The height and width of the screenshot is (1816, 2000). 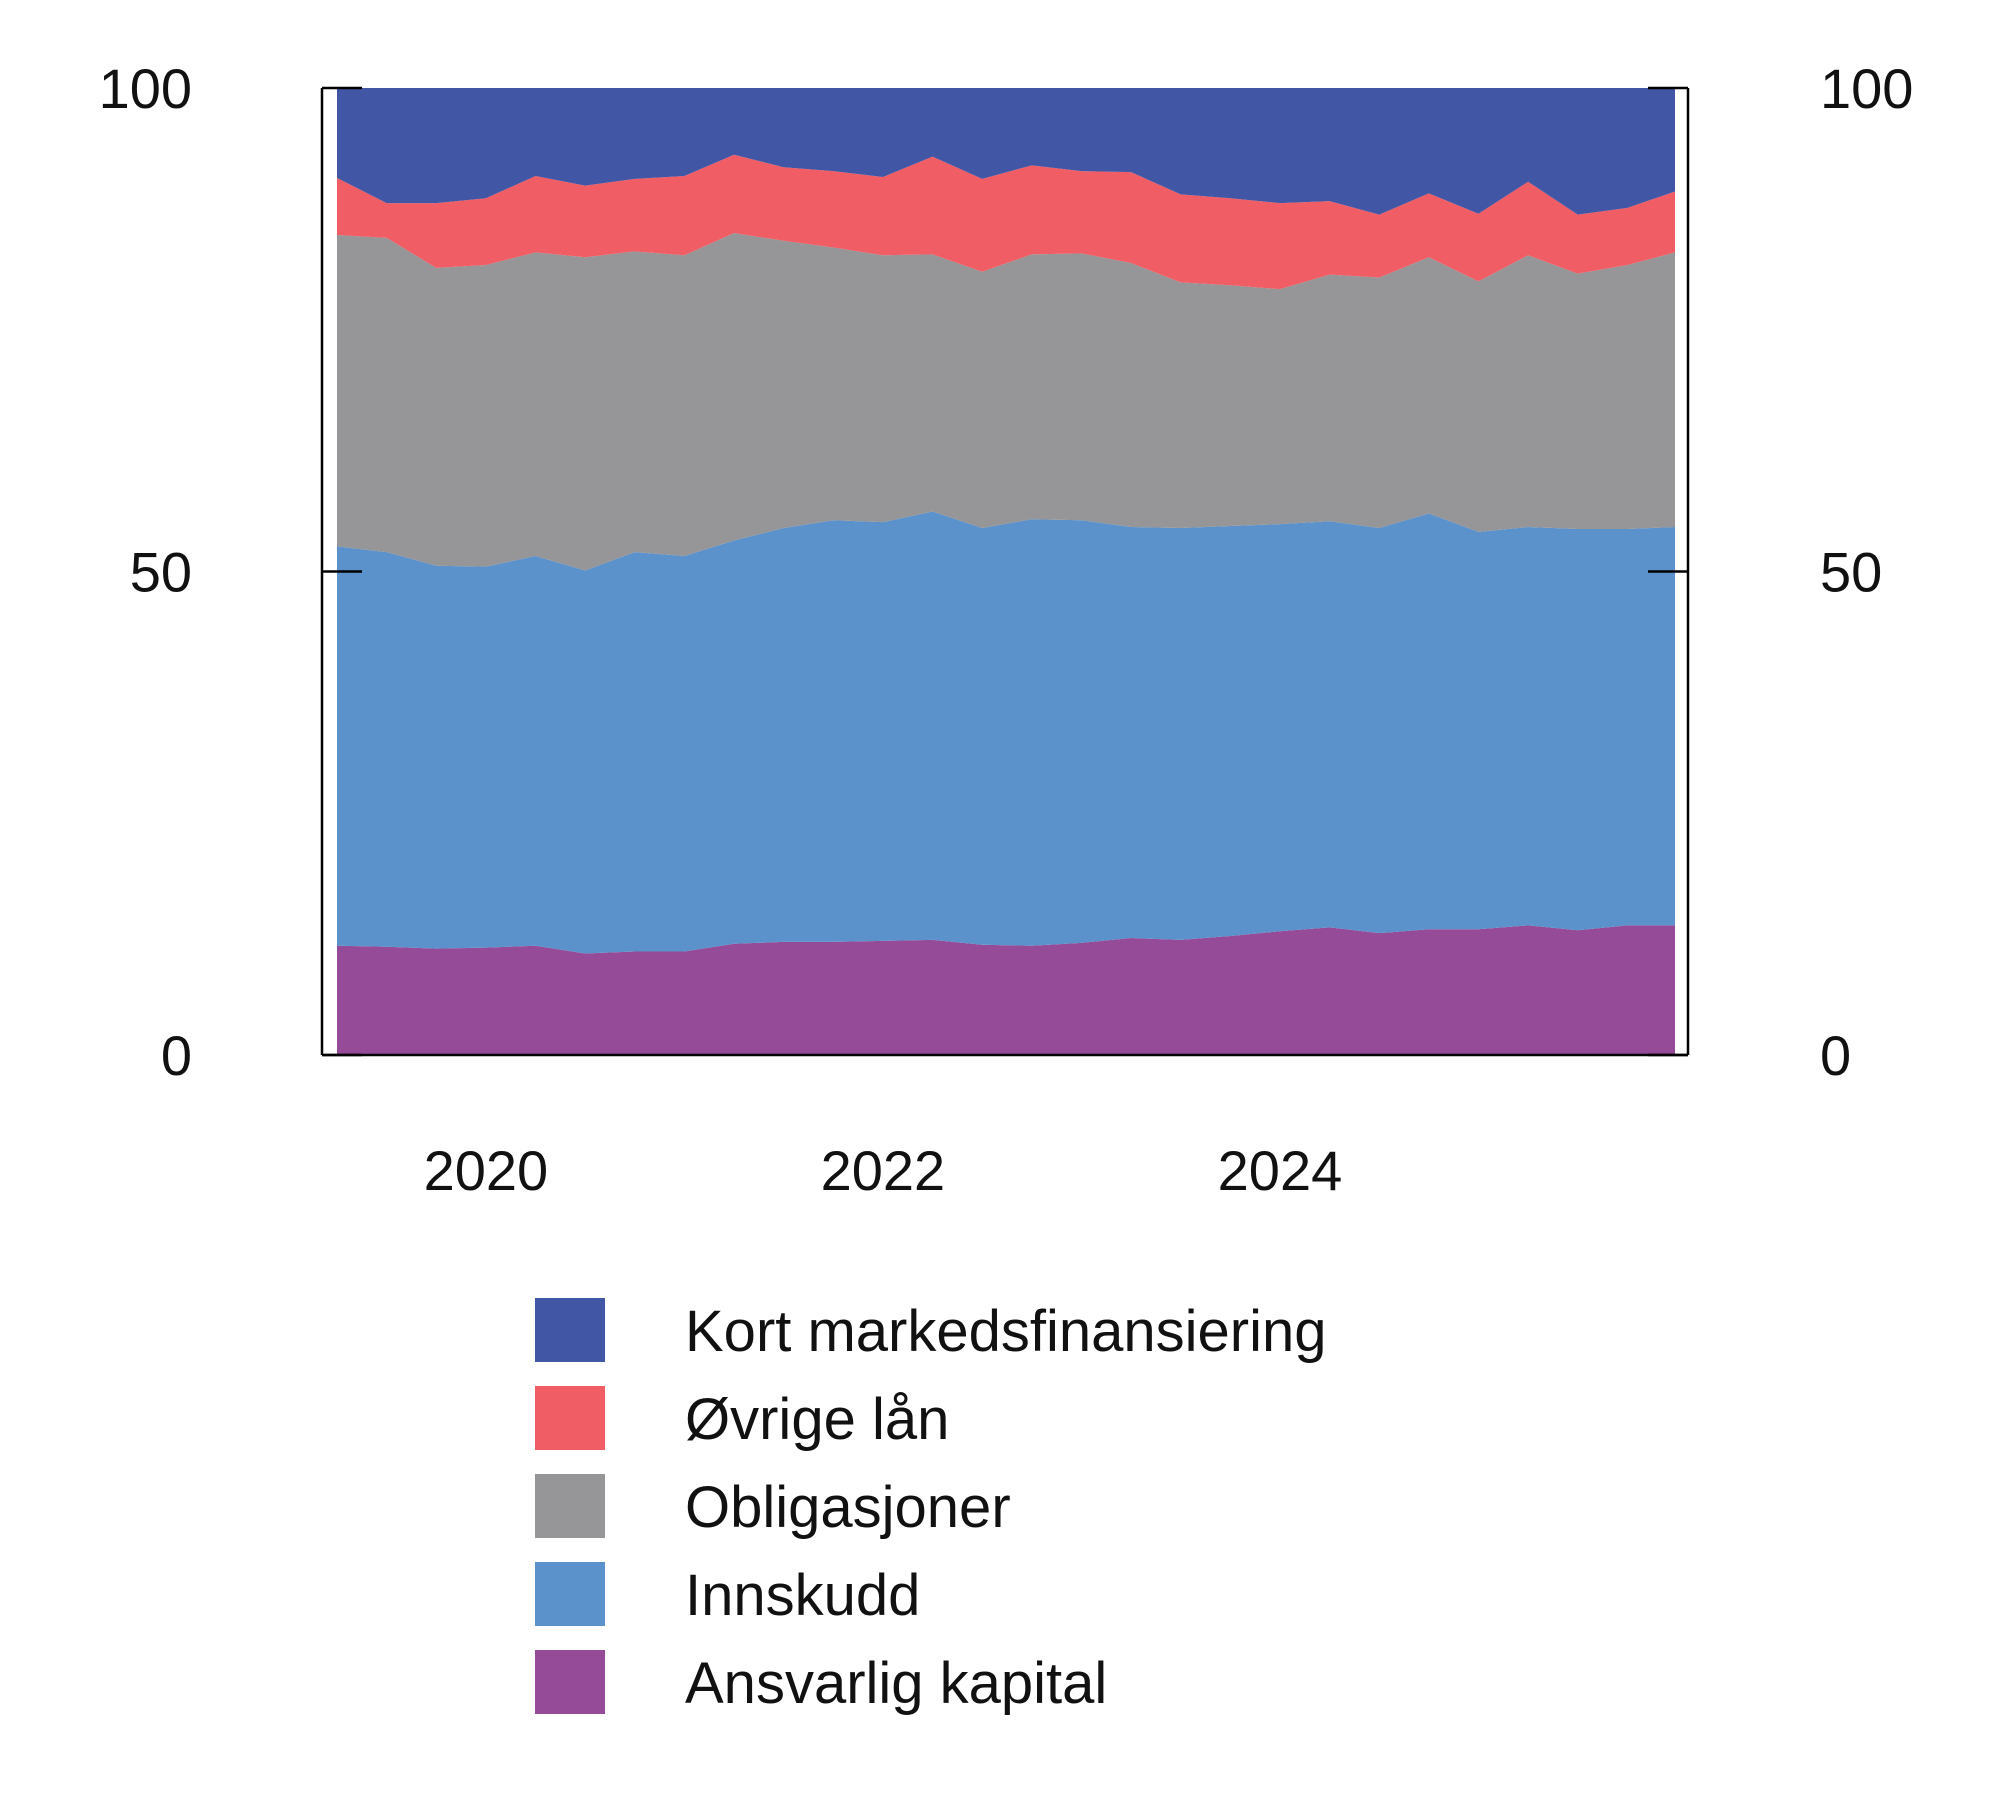 What do you see at coordinates (817, 1419) in the screenshot?
I see `legend-label-ovrige-lan: Øvrige lån` at bounding box center [817, 1419].